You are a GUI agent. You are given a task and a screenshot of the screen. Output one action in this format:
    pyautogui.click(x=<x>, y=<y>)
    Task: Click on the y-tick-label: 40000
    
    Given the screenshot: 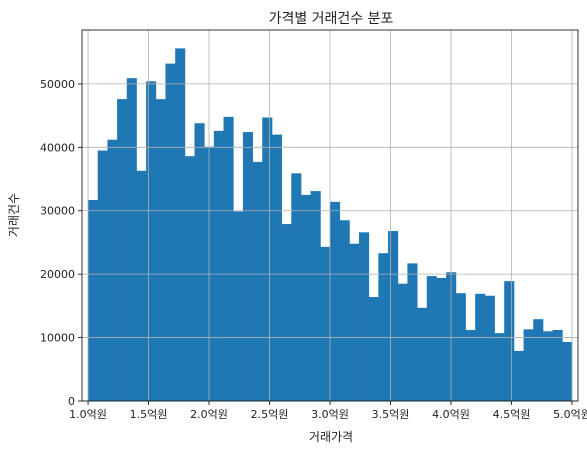 What is the action you would take?
    pyautogui.click(x=57, y=147)
    